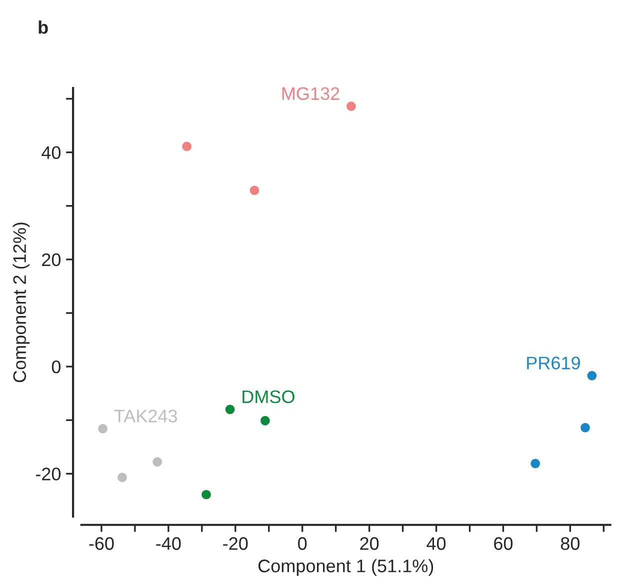 This screenshot has height=587, width=626. What do you see at coordinates (503, 543) in the screenshot?
I see `x-tick-label: 60` at bounding box center [503, 543].